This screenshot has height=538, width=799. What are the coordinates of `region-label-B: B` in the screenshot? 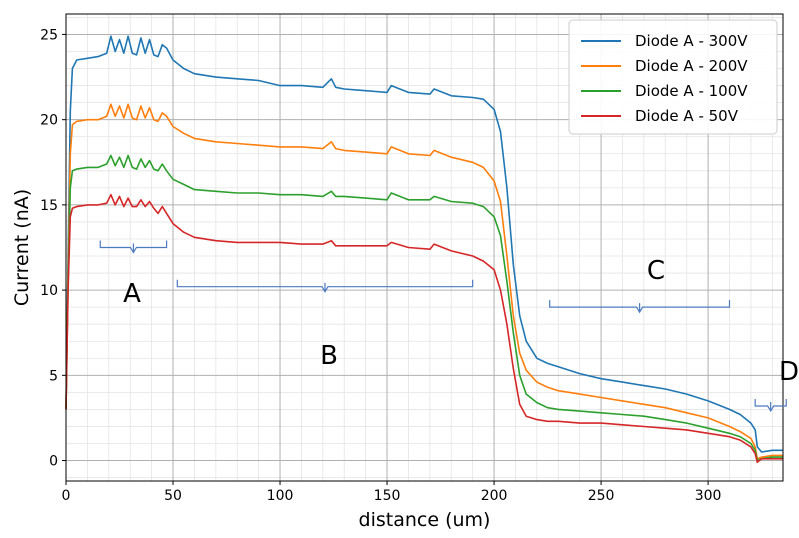 It's located at (329, 356).